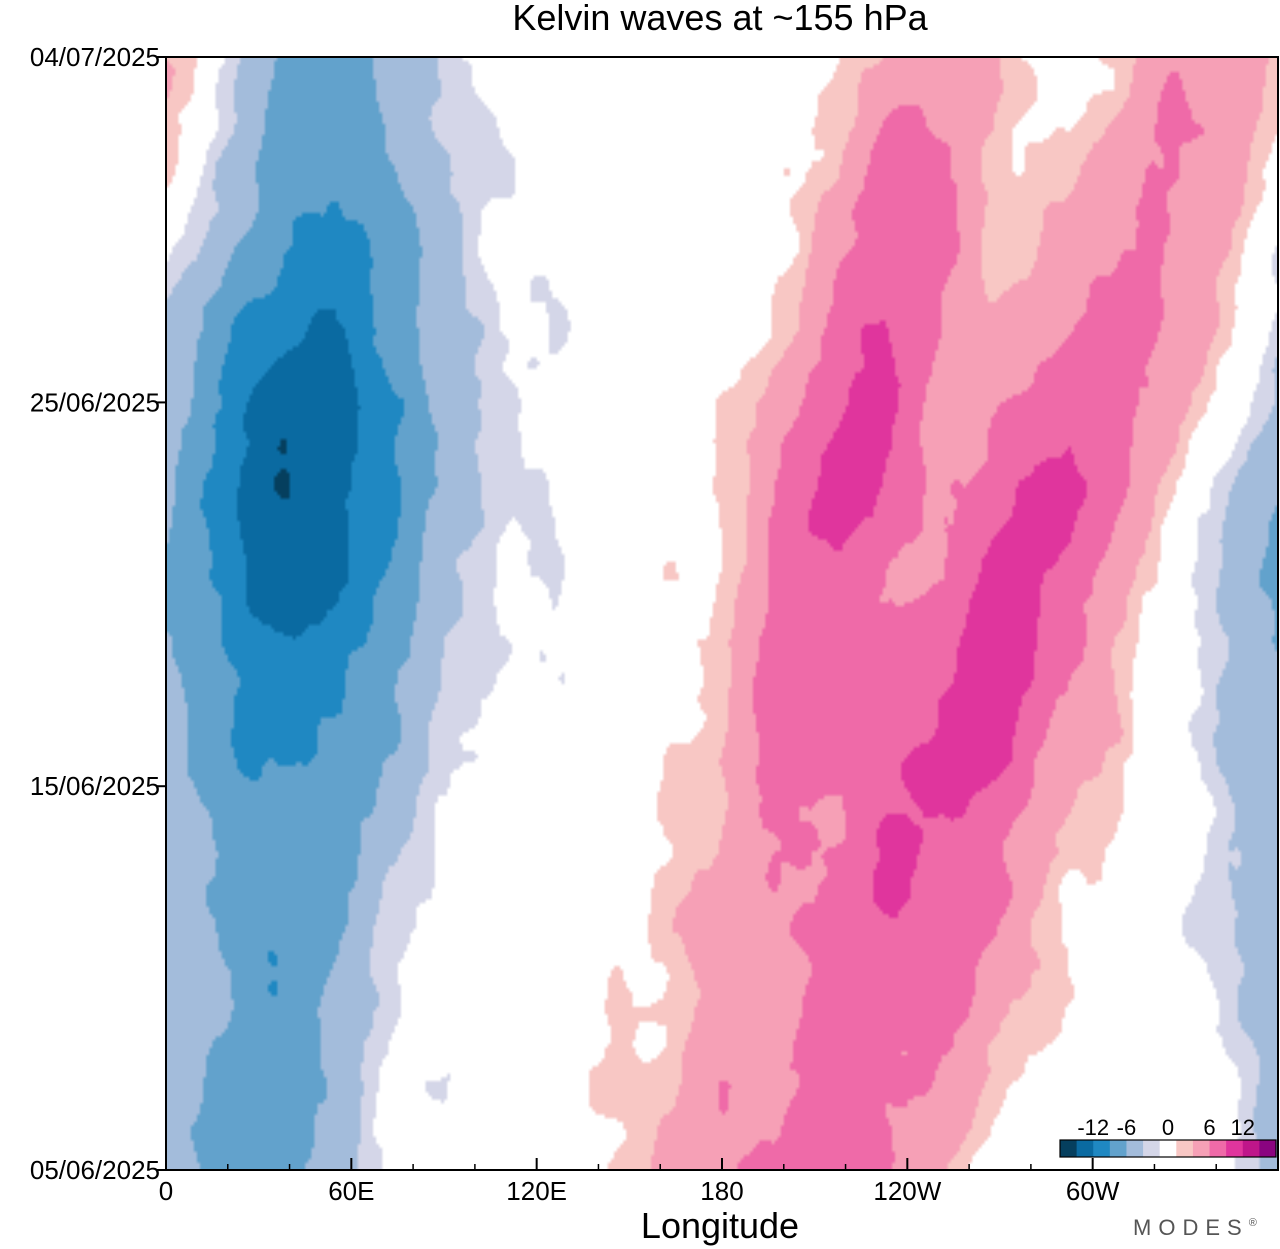 This screenshot has width=1280, height=1249. I want to click on colorbar-label: 0, so click(1168, 1127).